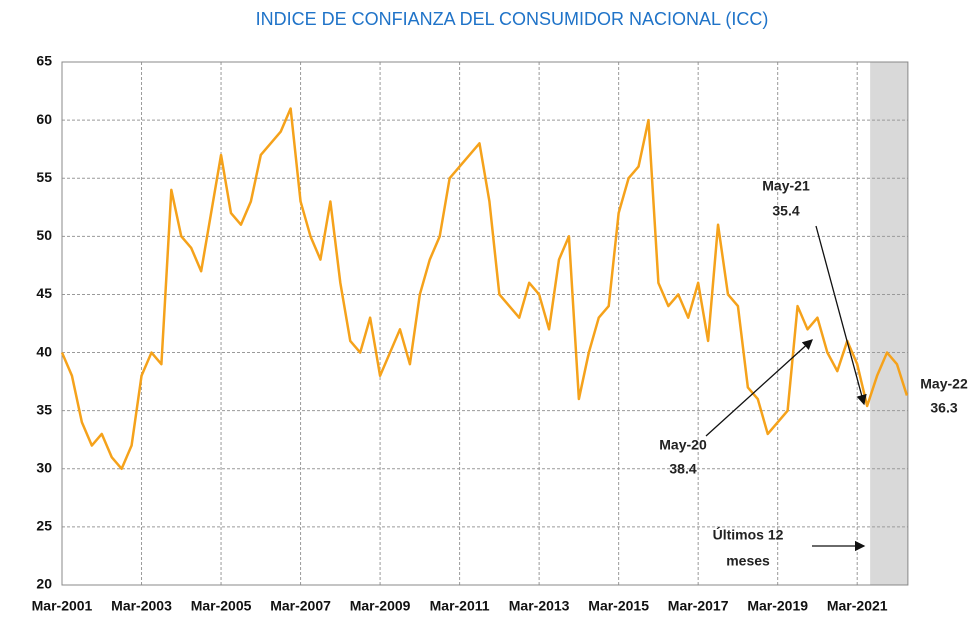 This screenshot has width=974, height=627. I want to click on annotation: 35.4, so click(785, 211).